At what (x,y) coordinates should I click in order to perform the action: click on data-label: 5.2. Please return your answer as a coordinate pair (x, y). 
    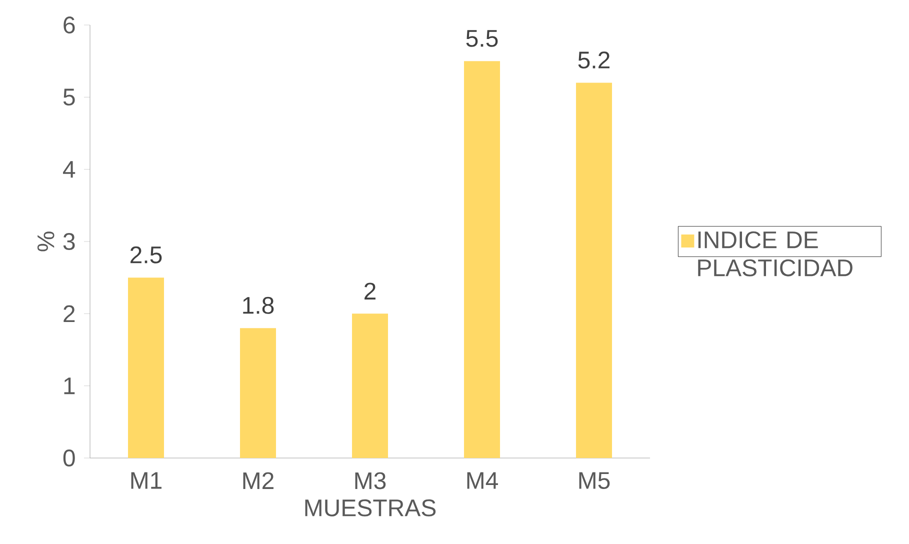
    Looking at the image, I should click on (594, 60).